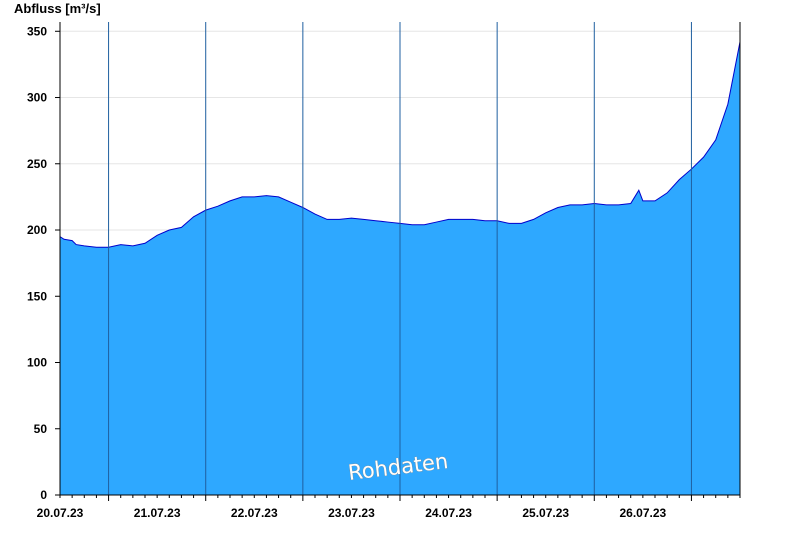 This screenshot has width=800, height=550. What do you see at coordinates (254, 513) in the screenshot?
I see `x-tick-label: 22.07.23` at bounding box center [254, 513].